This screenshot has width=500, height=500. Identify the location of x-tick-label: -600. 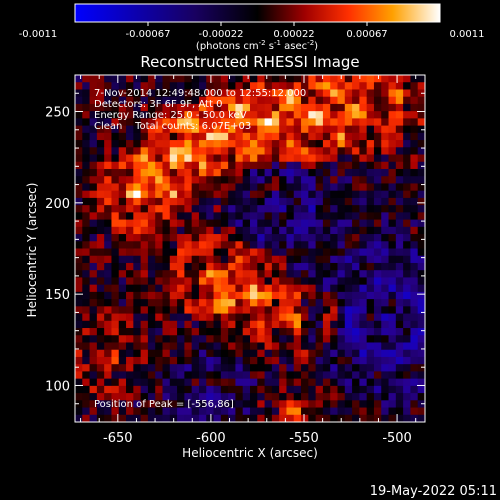
(211, 438).